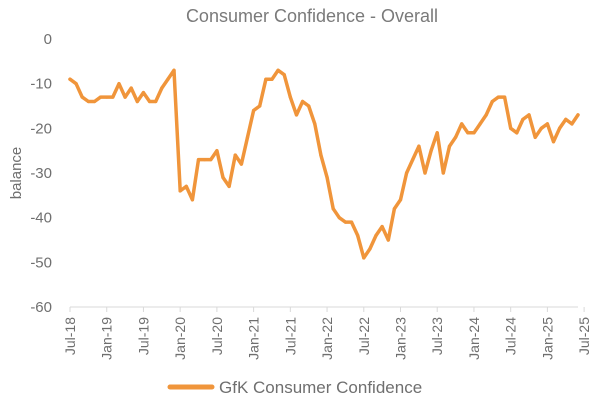  I want to click on y-tick-label: -20, so click(41, 128).